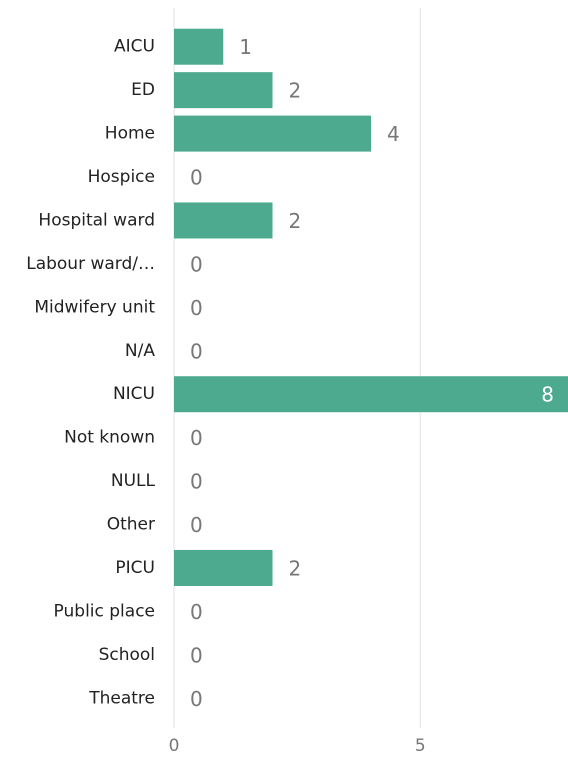  I want to click on y-tick-label: Other, so click(131, 525).